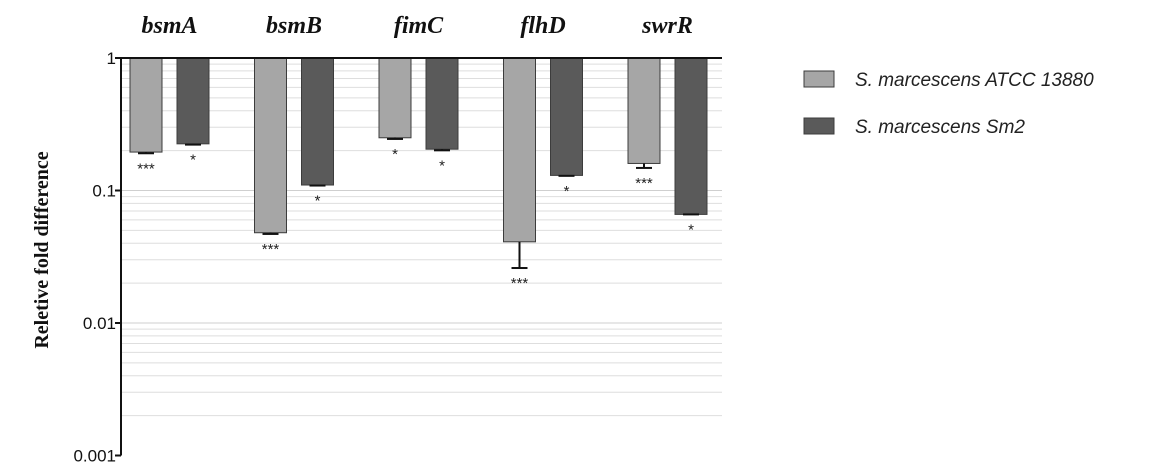 Image resolution: width=1154 pixels, height=462 pixels. What do you see at coordinates (419, 26) in the screenshot?
I see `gene-label: fimC` at bounding box center [419, 26].